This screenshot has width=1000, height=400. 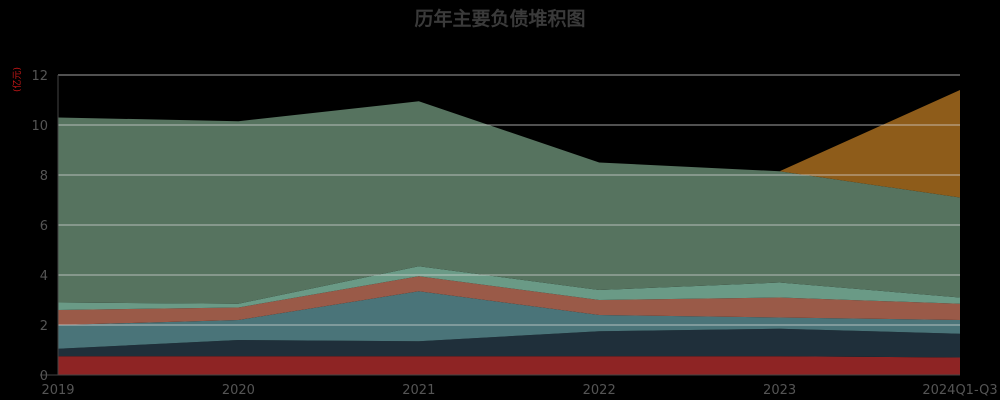 What do you see at coordinates (44, 376) in the screenshot?
I see `y-tick-label: 0` at bounding box center [44, 376].